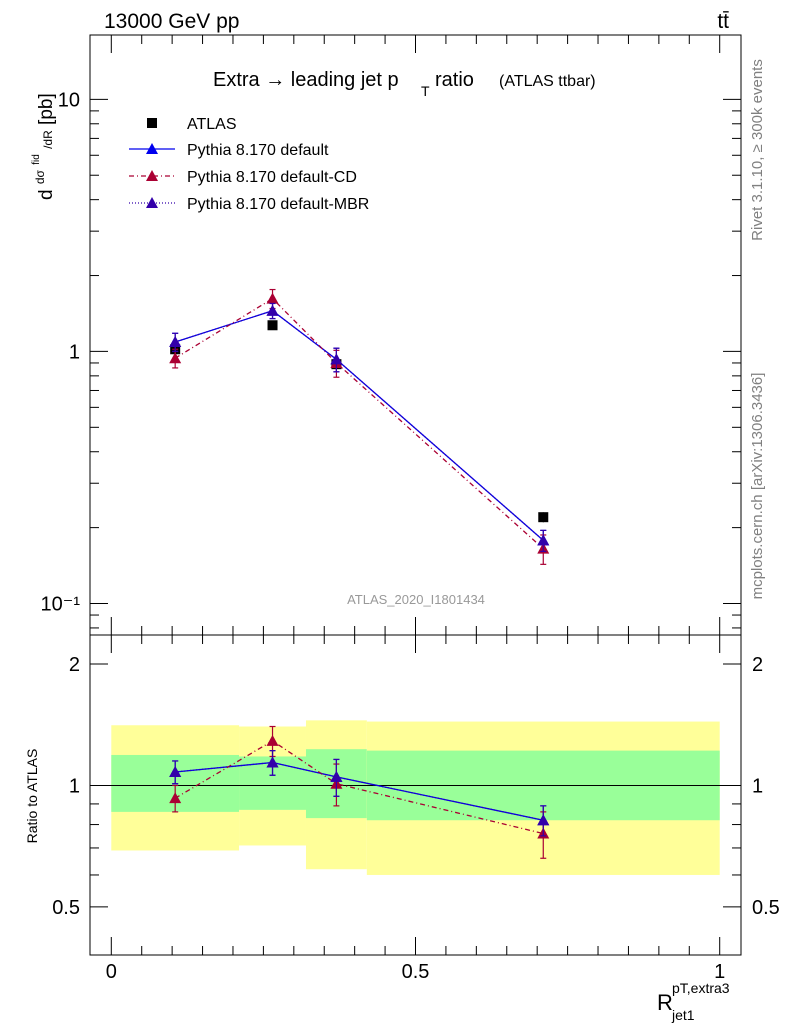 The width and height of the screenshot is (786, 1024). What do you see at coordinates (152, 175) in the screenshot?
I see `legend-marker-cd` at bounding box center [152, 175].